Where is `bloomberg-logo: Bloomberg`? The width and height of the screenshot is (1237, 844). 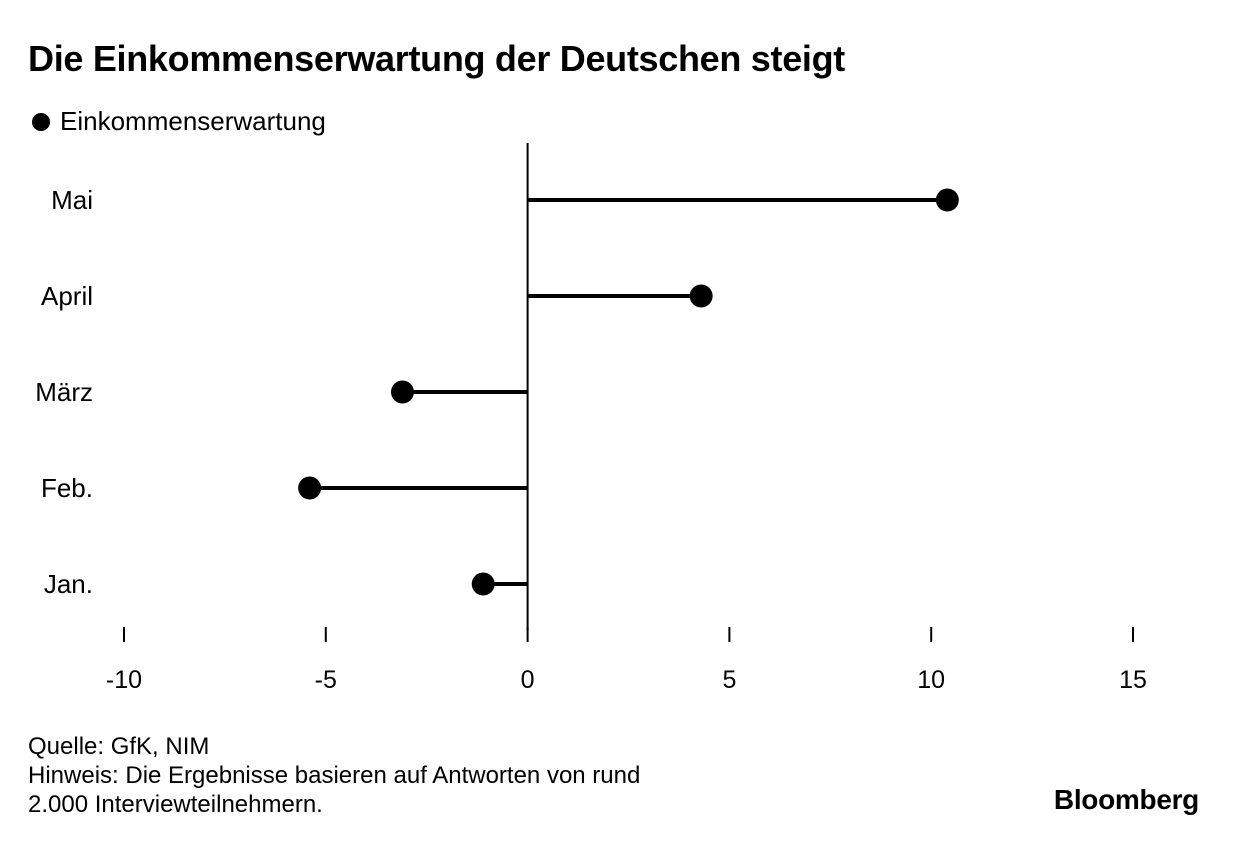
bloomberg-logo: Bloomberg is located at coordinates (1126, 799).